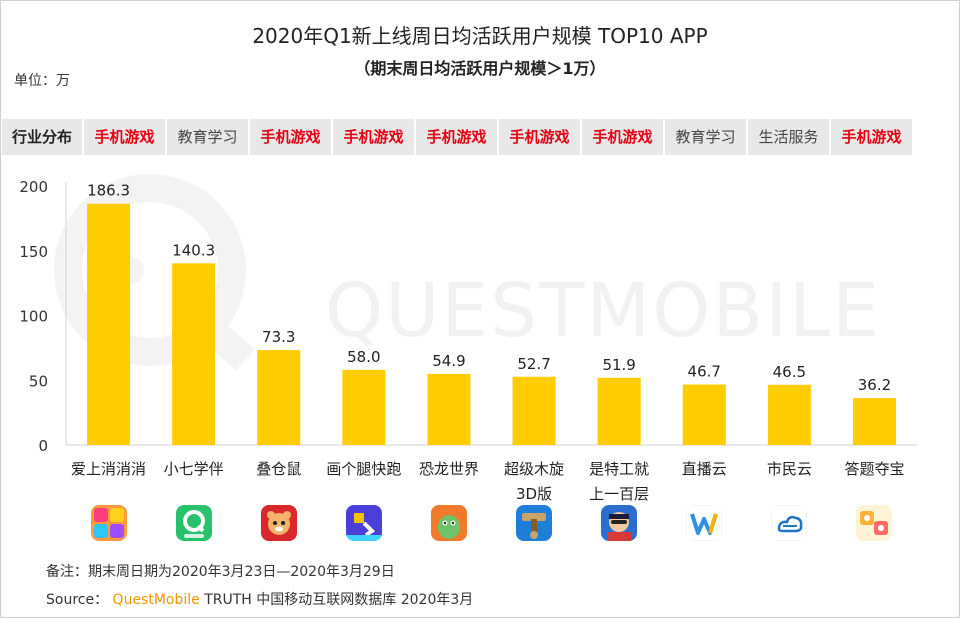 The height and width of the screenshot is (618, 960). I want to click on x-tick-label: 3D版, so click(534, 494).